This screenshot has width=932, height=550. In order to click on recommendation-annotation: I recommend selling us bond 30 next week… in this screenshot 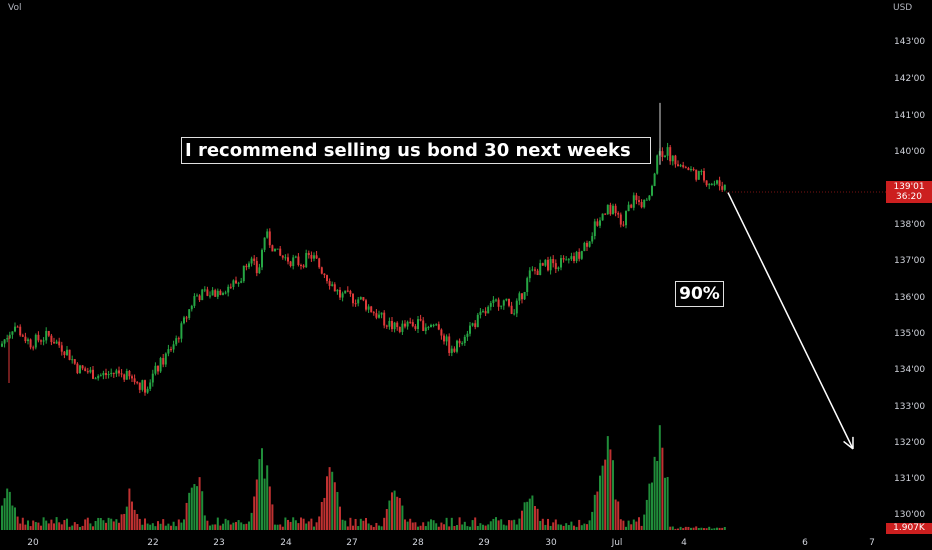, I will do `click(416, 150)`.